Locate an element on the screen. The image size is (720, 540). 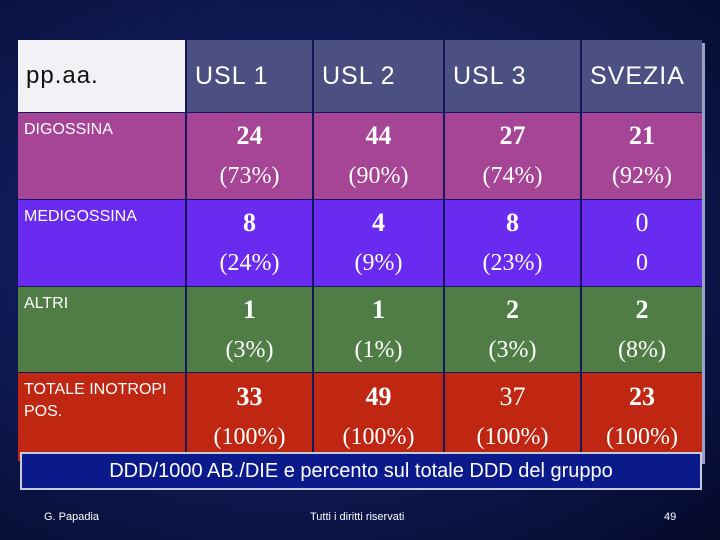
header-cell-usl2: USL 2 is located at coordinates (379, 76).